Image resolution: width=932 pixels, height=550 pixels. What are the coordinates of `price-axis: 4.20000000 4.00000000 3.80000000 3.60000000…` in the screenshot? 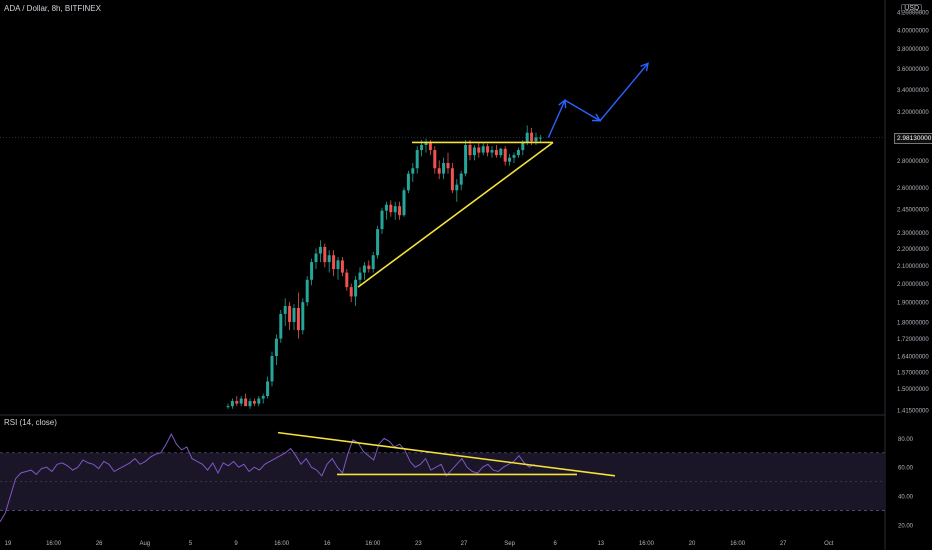 It's located at (913, 213).